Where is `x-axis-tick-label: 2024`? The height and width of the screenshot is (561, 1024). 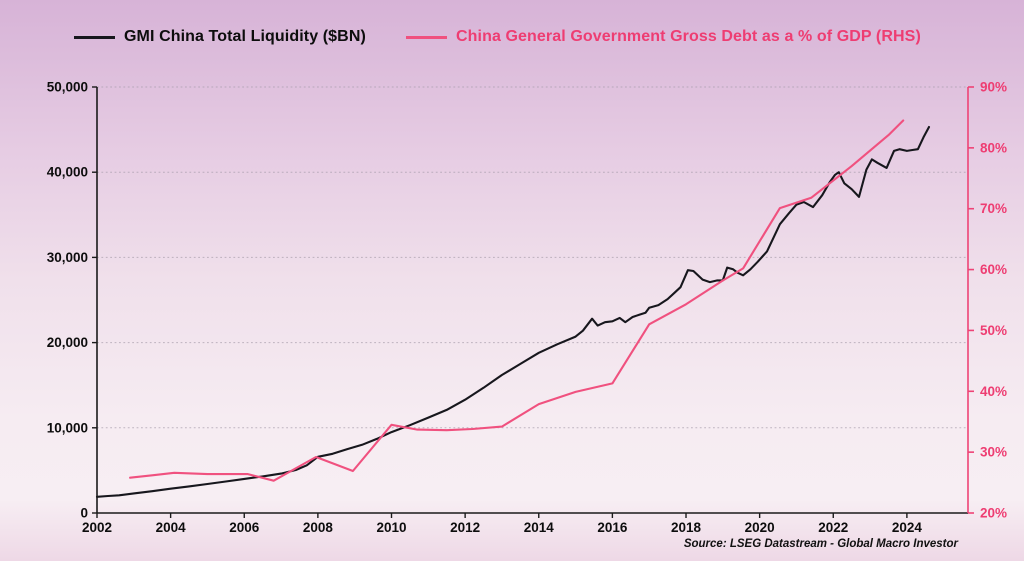 x-axis-tick-label: 2024 is located at coordinates (907, 527).